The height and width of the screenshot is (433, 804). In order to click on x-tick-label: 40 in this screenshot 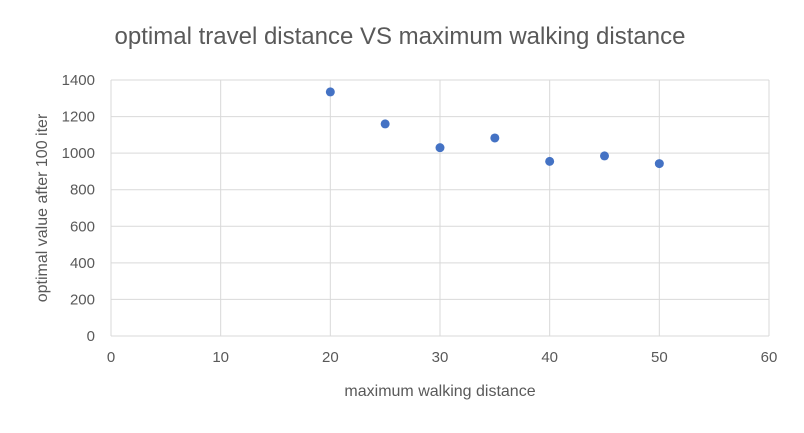, I will do `click(549, 357)`.